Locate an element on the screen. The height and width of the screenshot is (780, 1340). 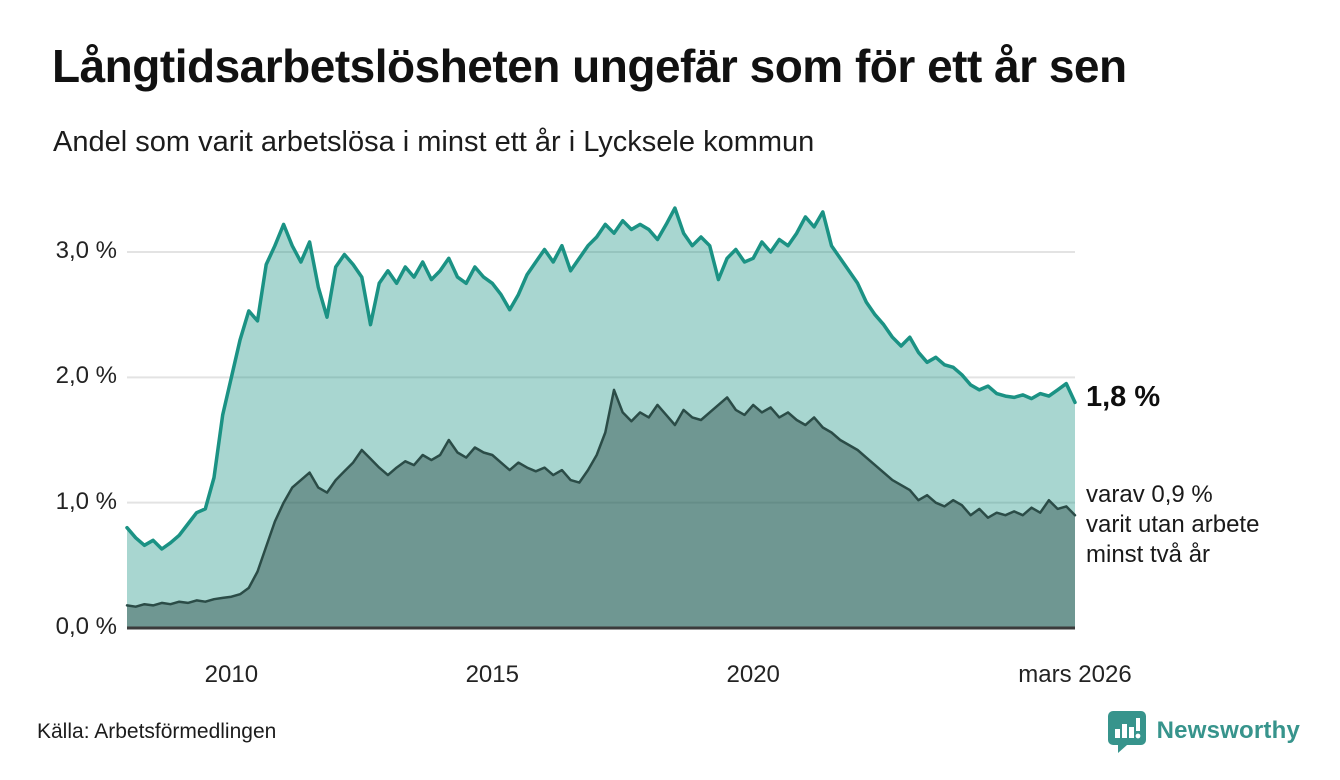
brand-logo: Newsworthy is located at coordinates (1203, 731).